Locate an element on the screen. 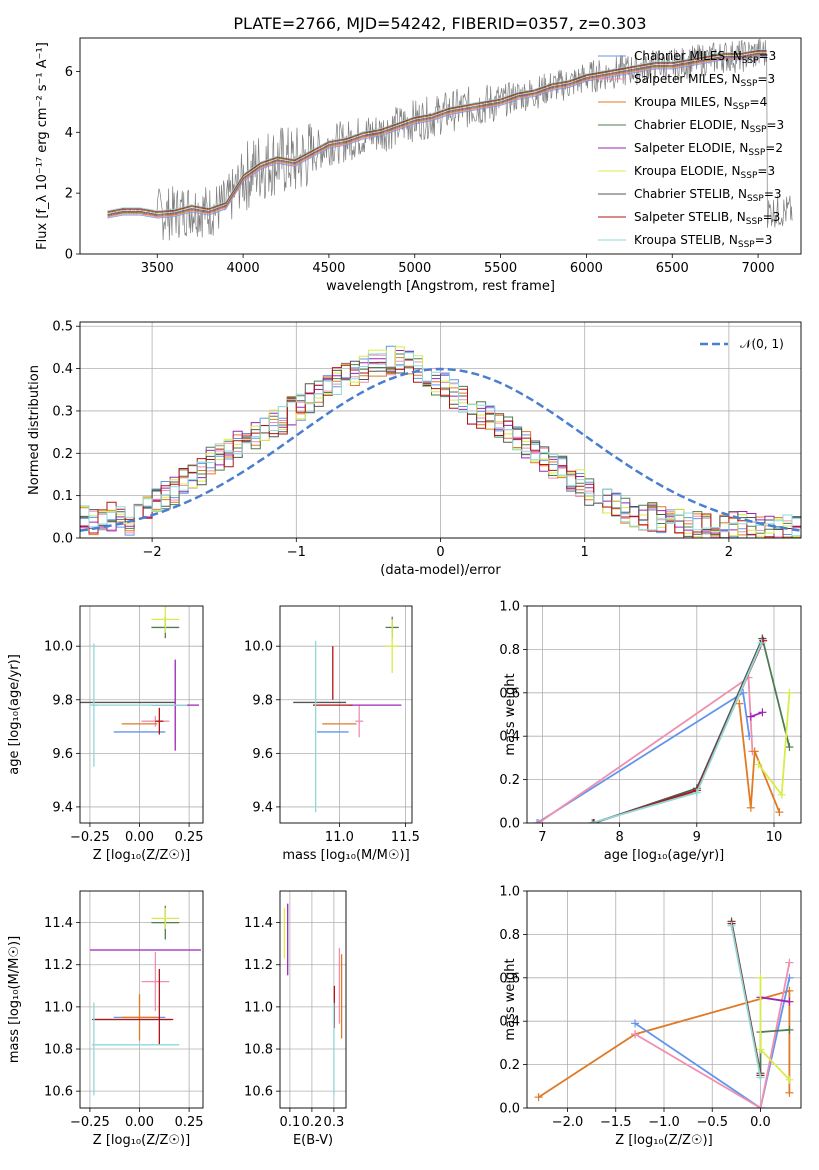 Image resolution: width=819 pixels, height=1170 pixels. x-tick-label: 4500 is located at coordinates (328, 268).